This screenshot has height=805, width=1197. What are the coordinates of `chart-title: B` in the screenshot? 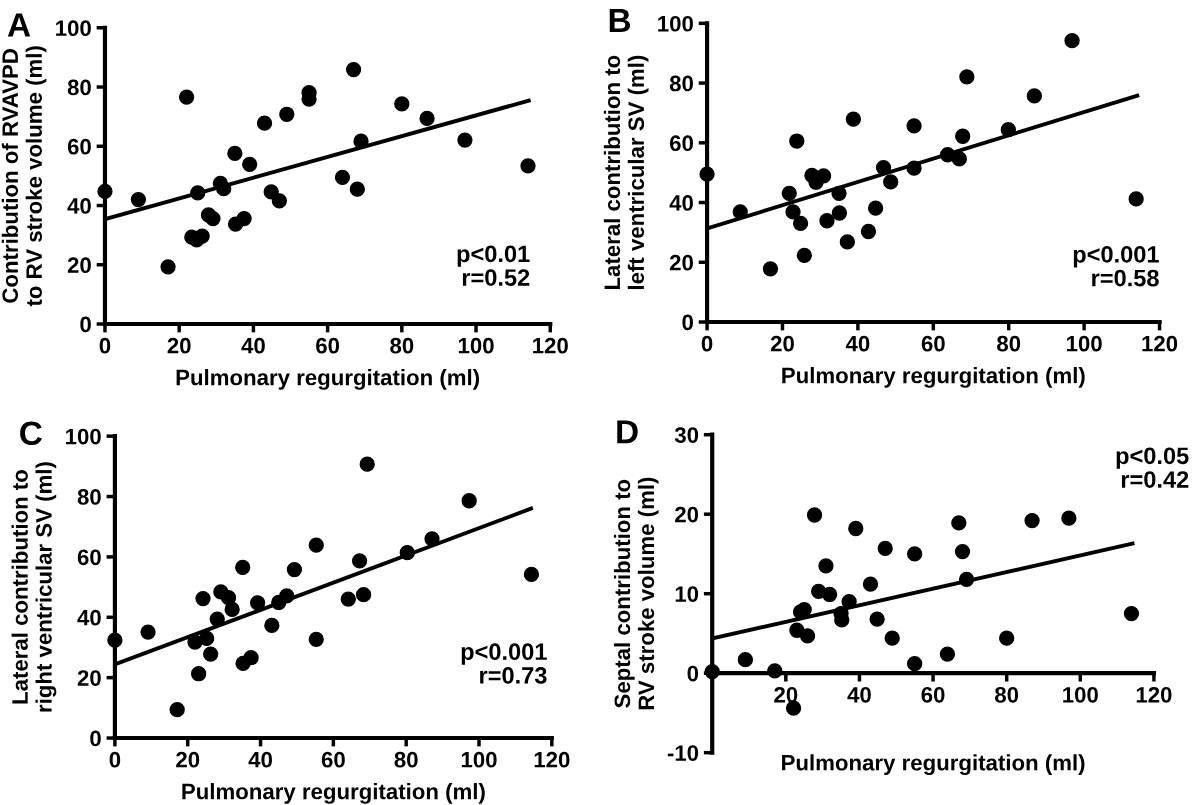 It's located at (620, 20).